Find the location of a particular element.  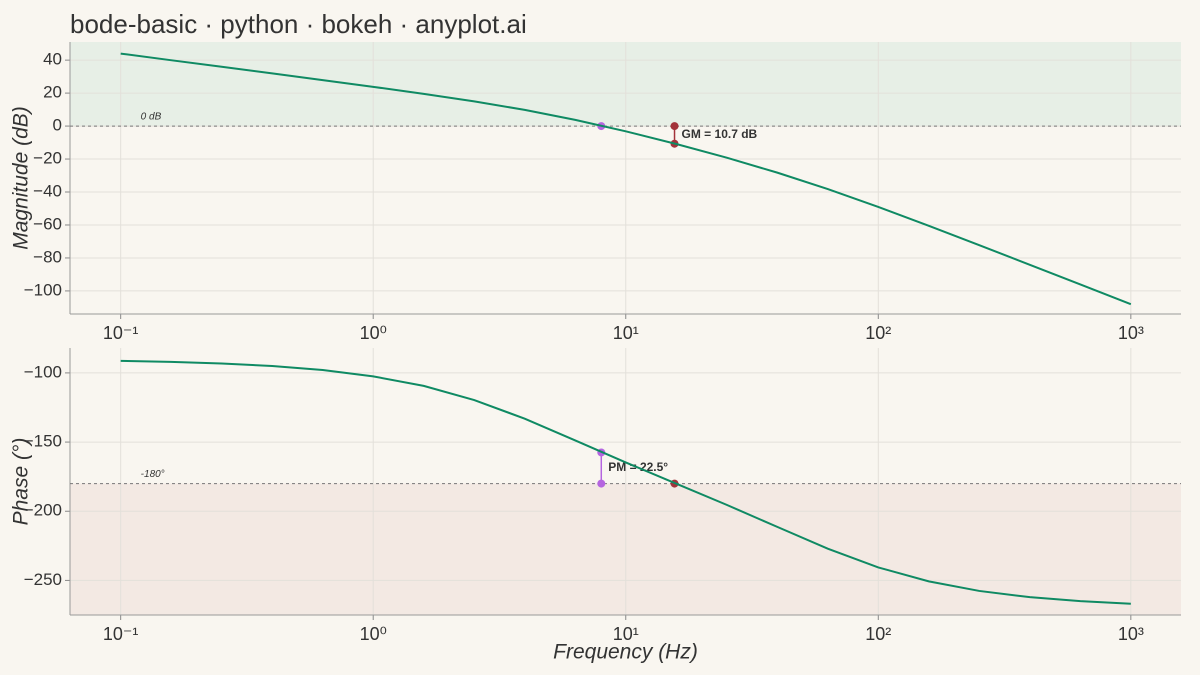

y-tick-label: −80 is located at coordinates (47, 256).